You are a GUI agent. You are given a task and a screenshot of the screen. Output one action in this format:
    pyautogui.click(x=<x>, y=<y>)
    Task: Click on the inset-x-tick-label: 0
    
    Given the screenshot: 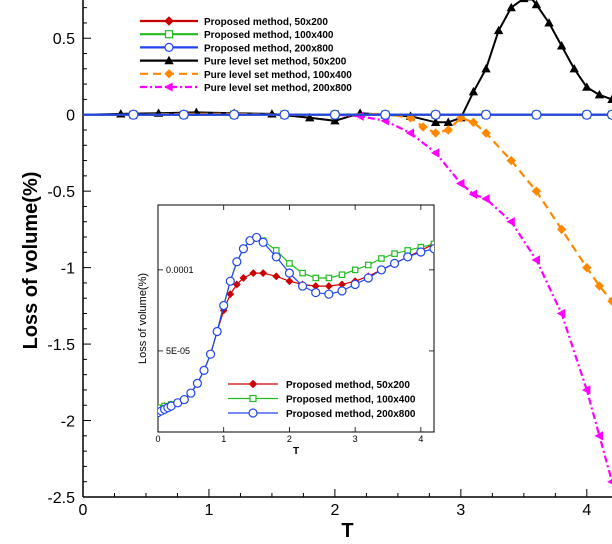 What is the action you would take?
    pyautogui.click(x=157, y=439)
    